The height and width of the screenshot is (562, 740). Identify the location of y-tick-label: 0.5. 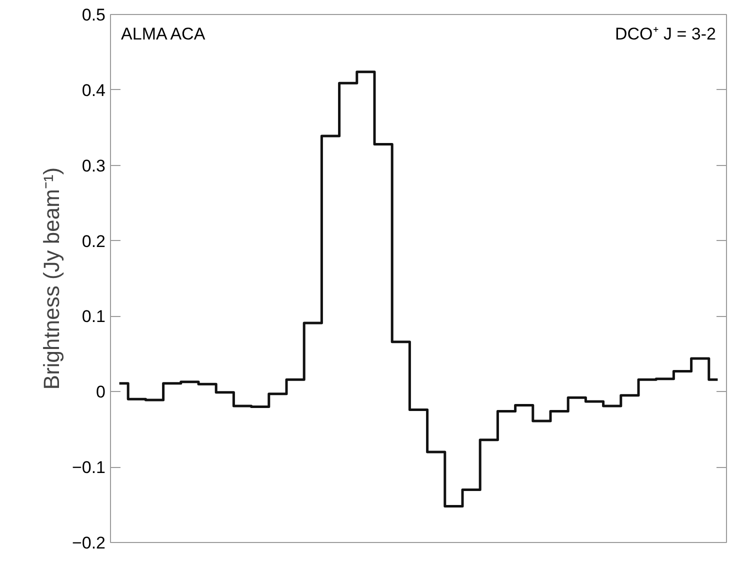
(94, 15).